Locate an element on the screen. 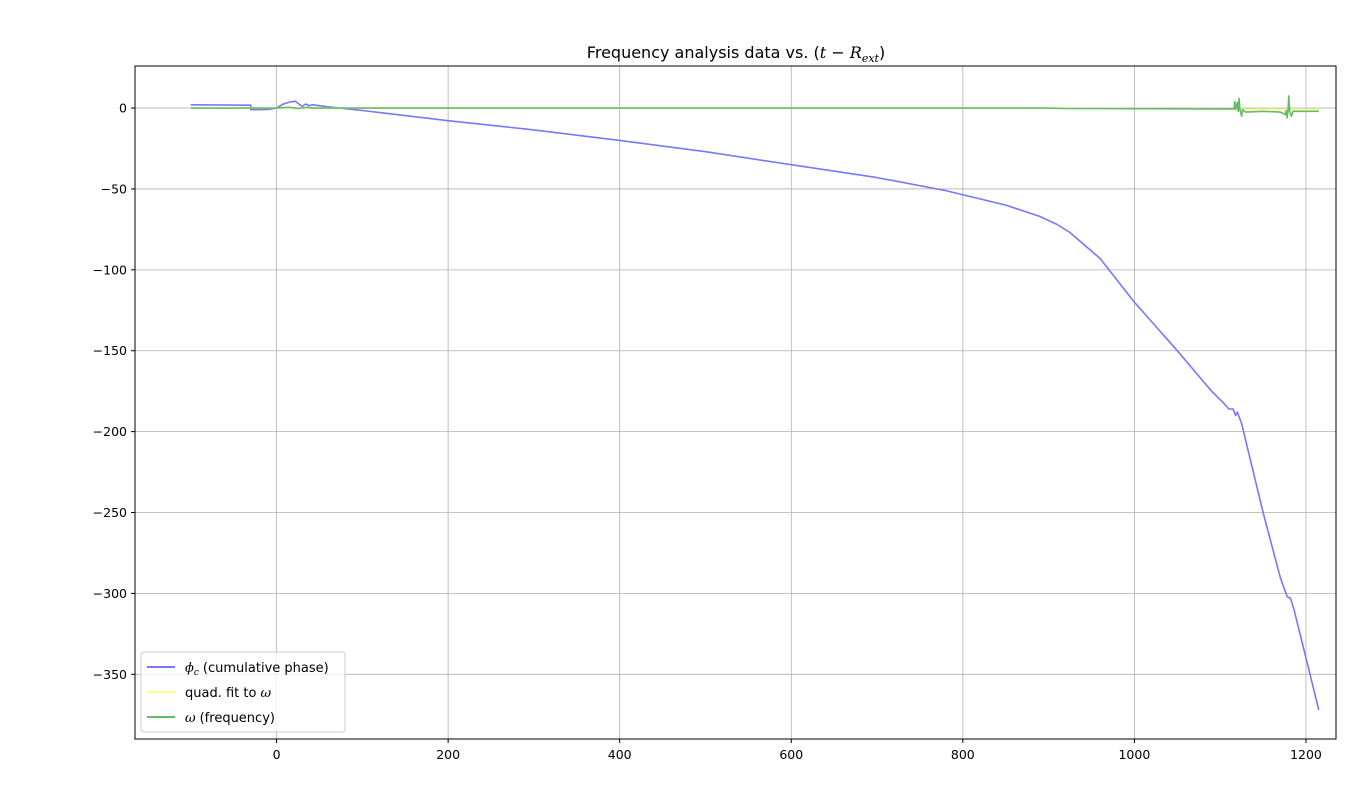 The width and height of the screenshot is (1368, 804). y-tick-label: −200 is located at coordinates (110, 431).